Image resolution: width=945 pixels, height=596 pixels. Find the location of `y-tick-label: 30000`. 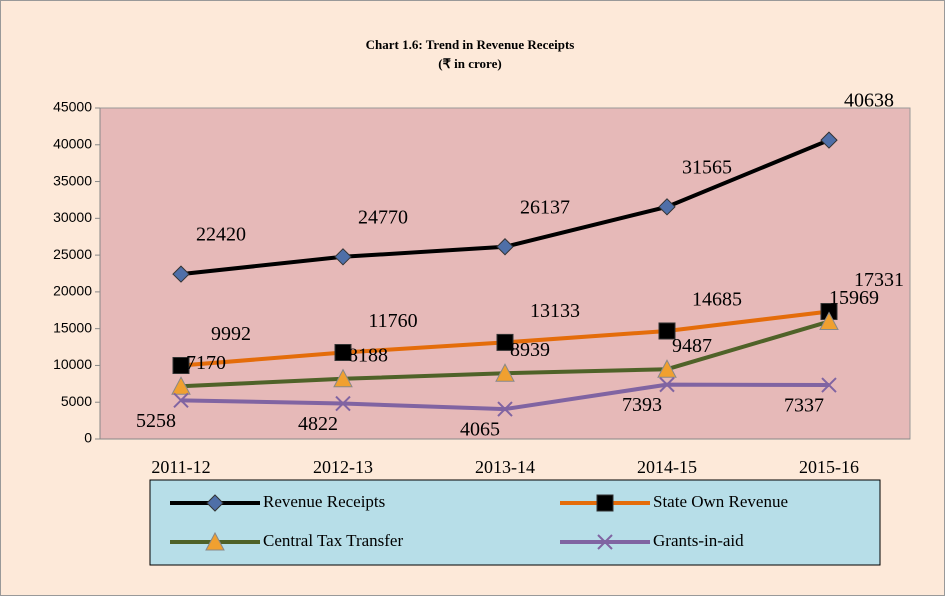

y-tick-label: 30000 is located at coordinates (72, 217).